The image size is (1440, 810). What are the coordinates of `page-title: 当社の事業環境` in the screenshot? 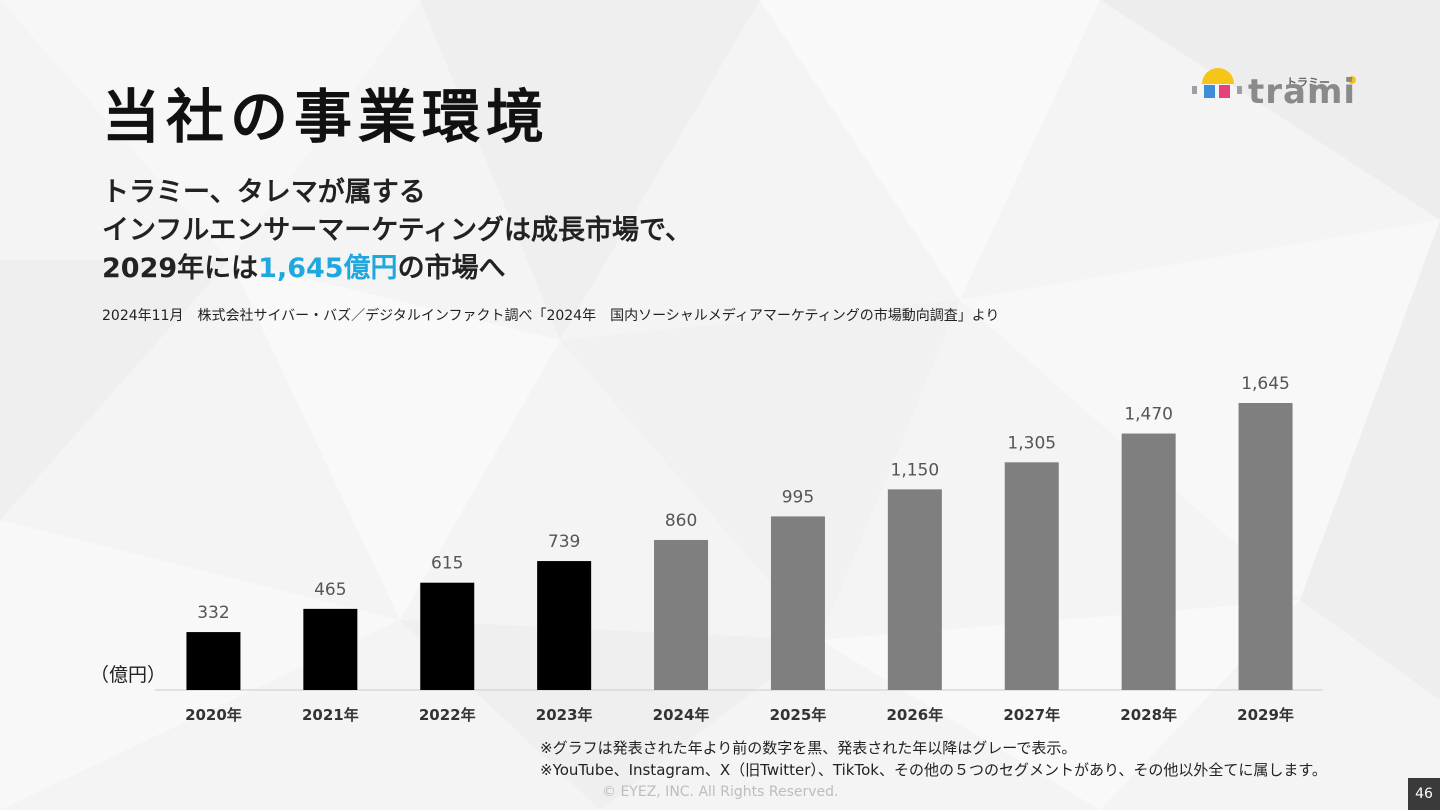 It's located at (326, 117).